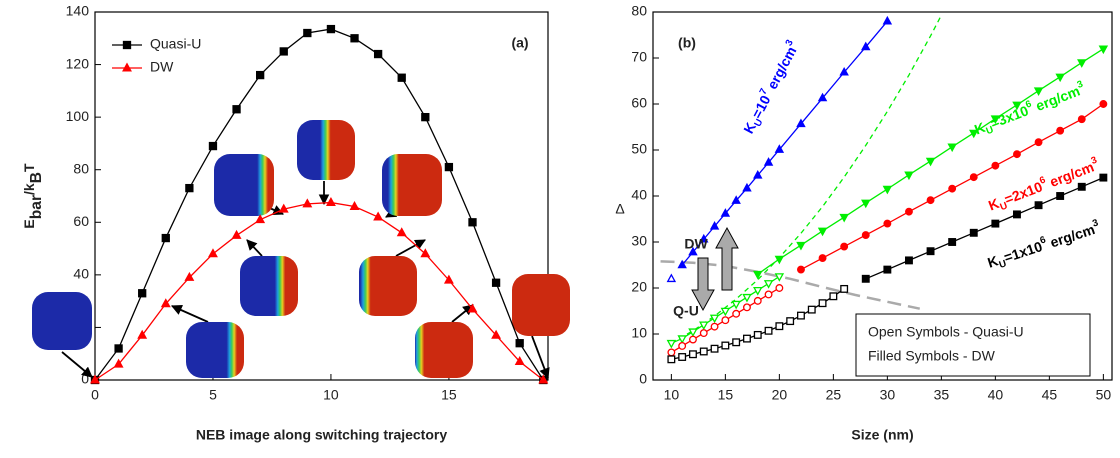 The image size is (1120, 458). What do you see at coordinates (687, 43) in the screenshot?
I see `panel-label: (b)` at bounding box center [687, 43].